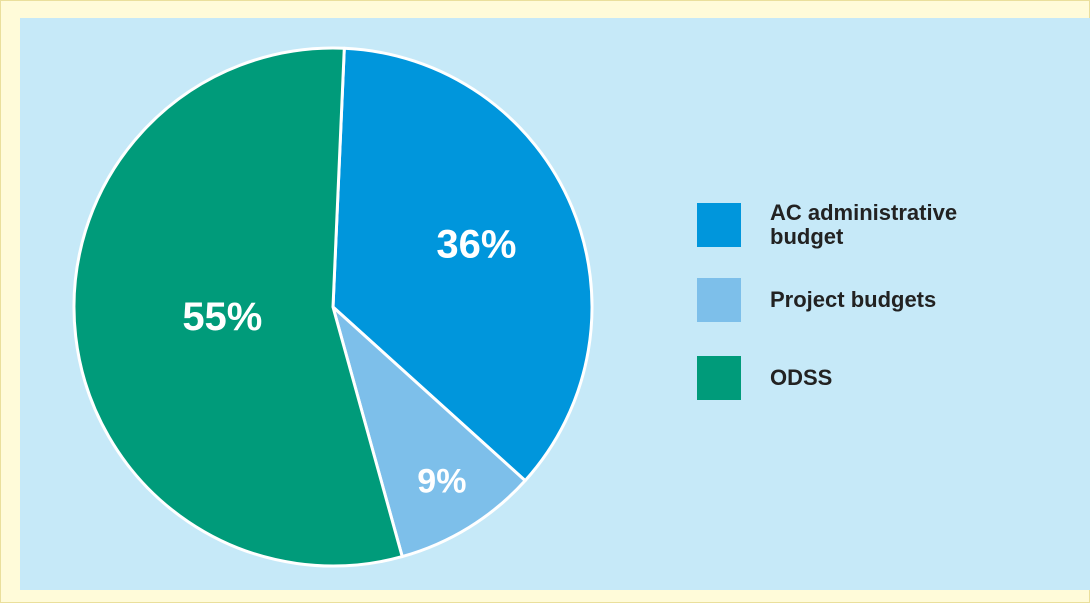  I want to click on slice-label: 36%, so click(476, 245).